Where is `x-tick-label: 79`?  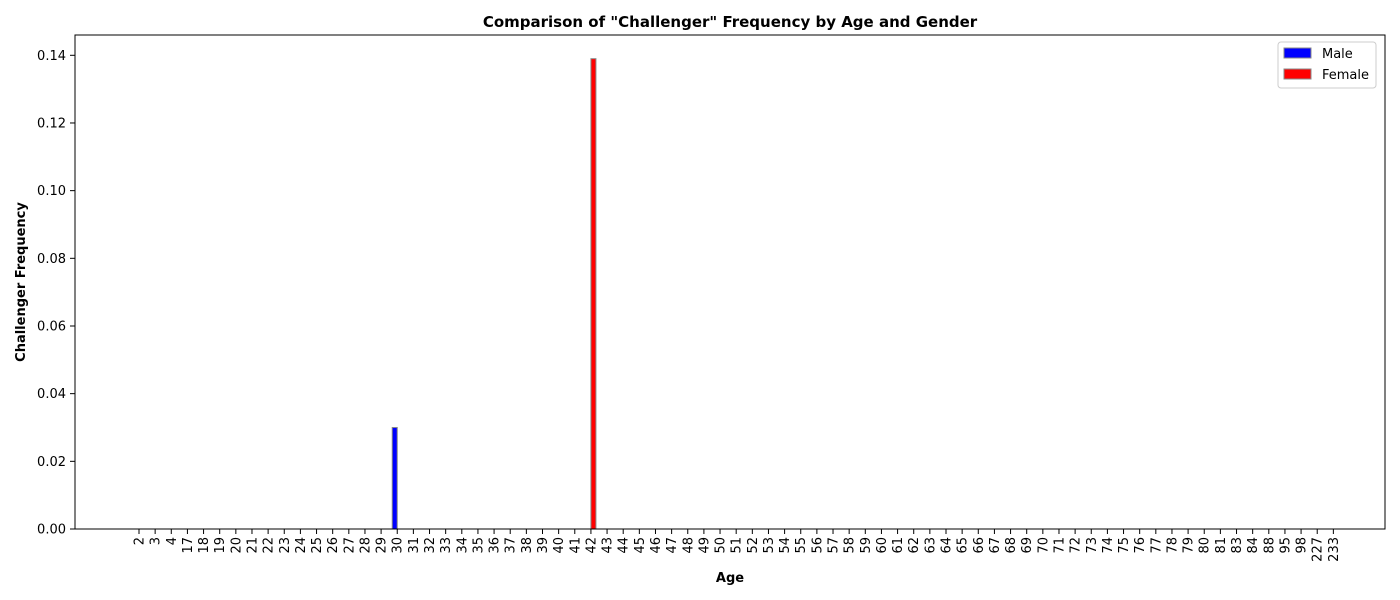
x-tick-label: 79 is located at coordinates (1189, 545).